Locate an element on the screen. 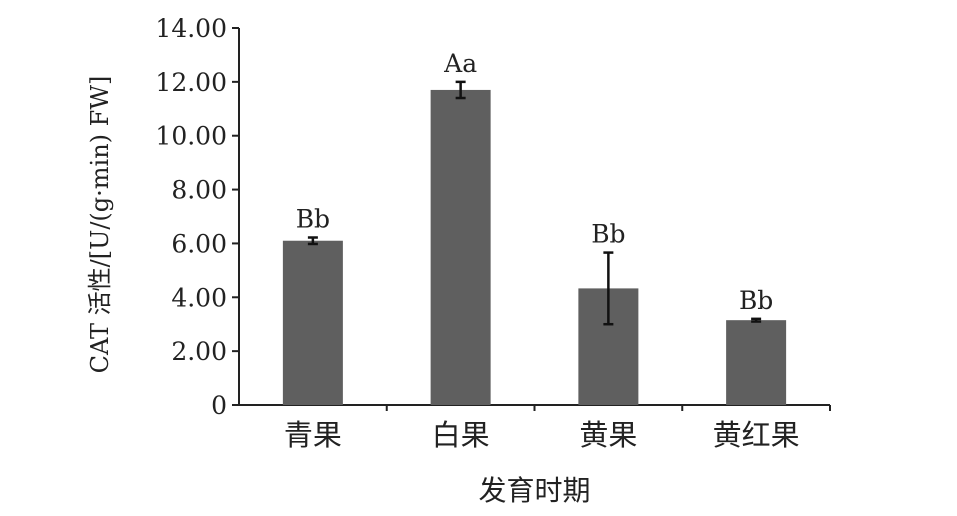  x-axis: 青果 白果 黄果 黄红果 is located at coordinates (535, 428).